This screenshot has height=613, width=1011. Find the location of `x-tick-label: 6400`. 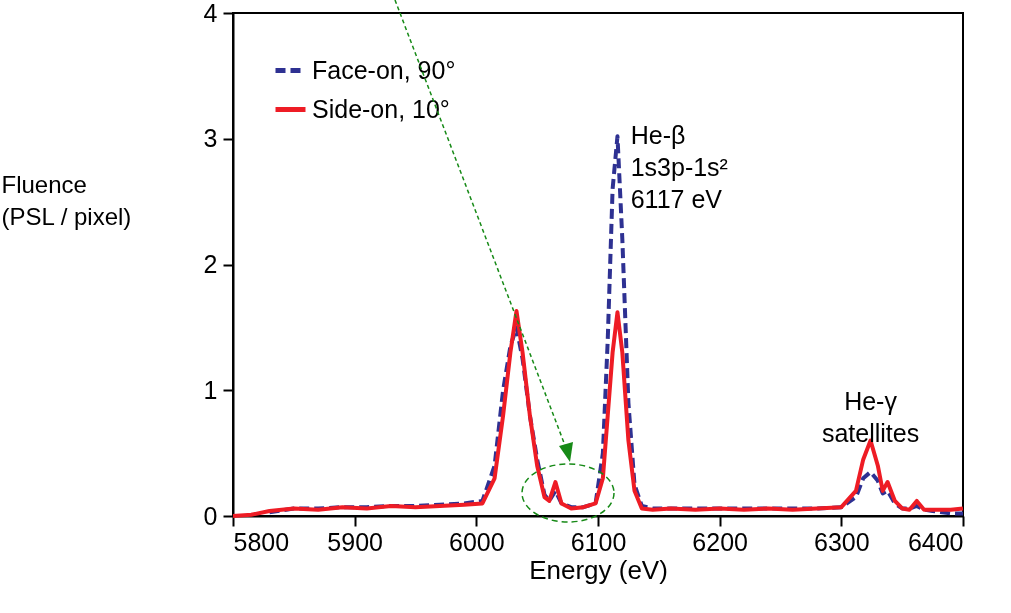

x-tick-label: 6400 is located at coordinates (935, 541).